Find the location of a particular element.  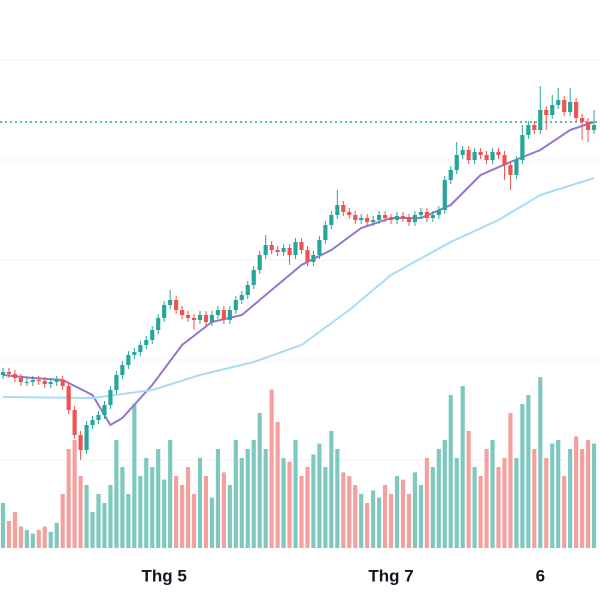

x-tick-label: Thg 7 is located at coordinates (390, 575).